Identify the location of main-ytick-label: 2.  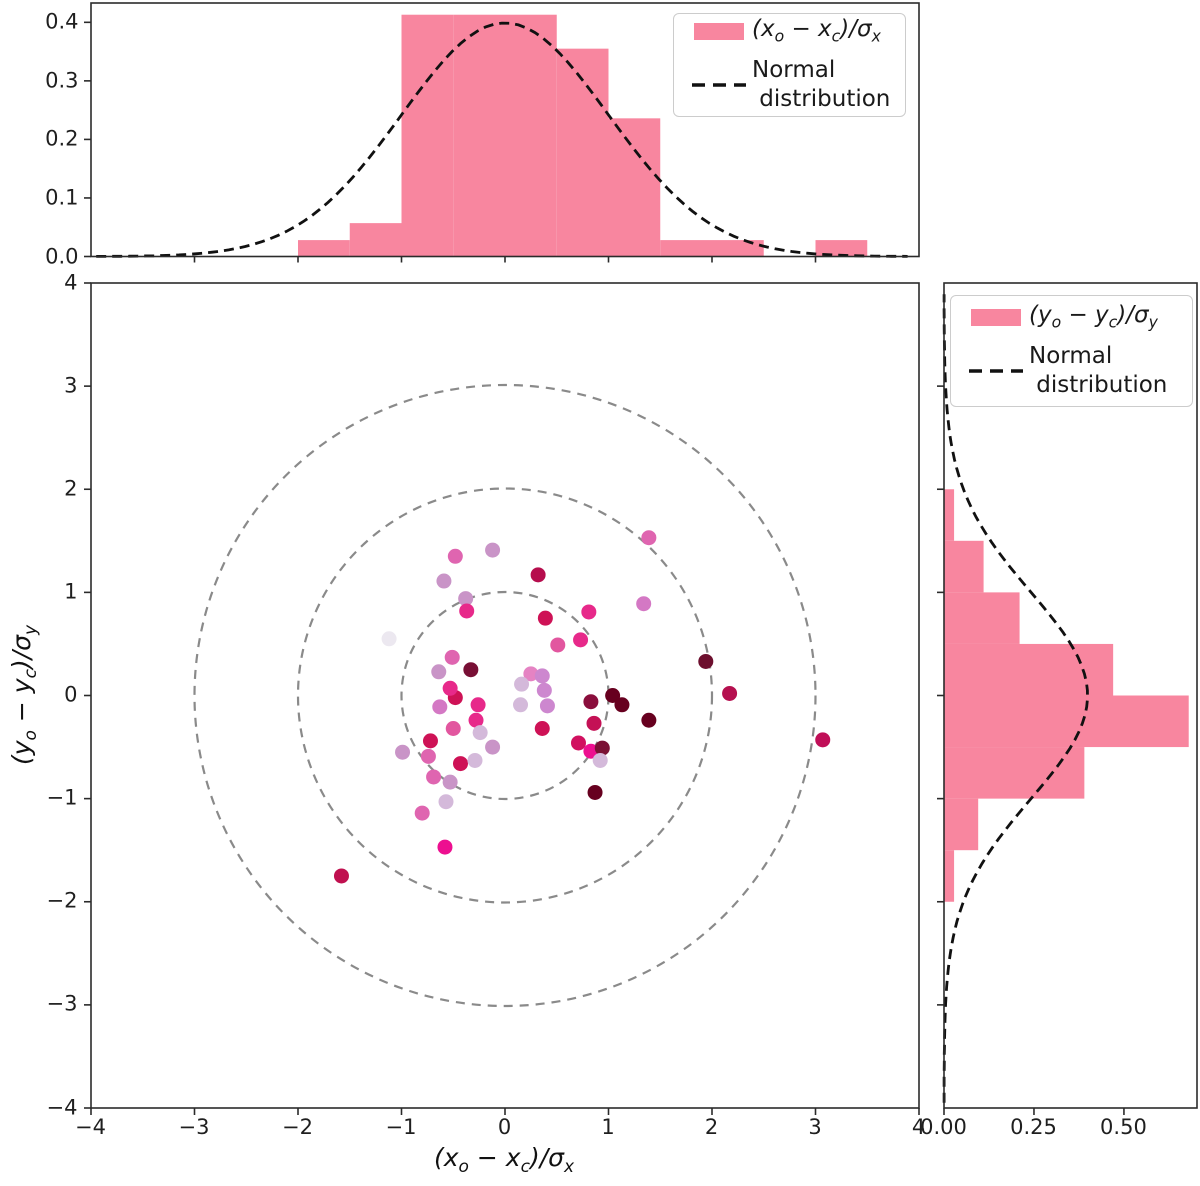
(71, 488).